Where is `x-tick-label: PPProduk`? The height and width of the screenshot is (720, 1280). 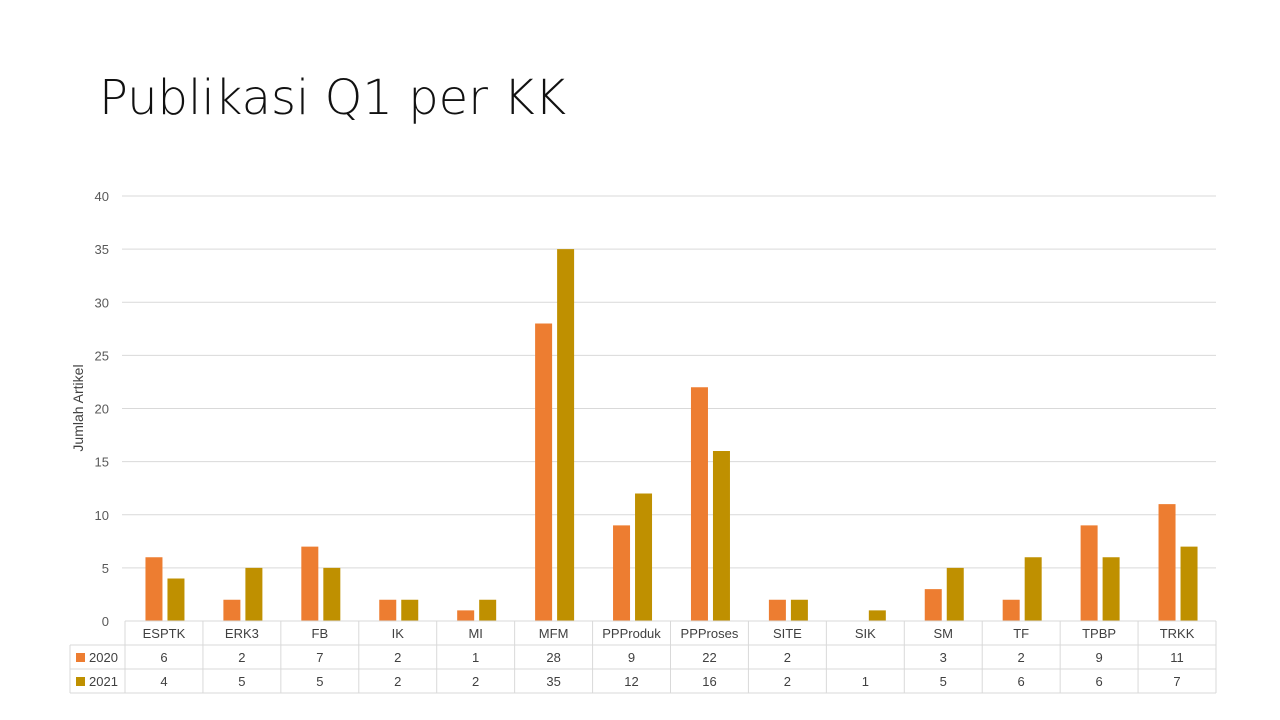 x-tick-label: PPProduk is located at coordinates (631, 633).